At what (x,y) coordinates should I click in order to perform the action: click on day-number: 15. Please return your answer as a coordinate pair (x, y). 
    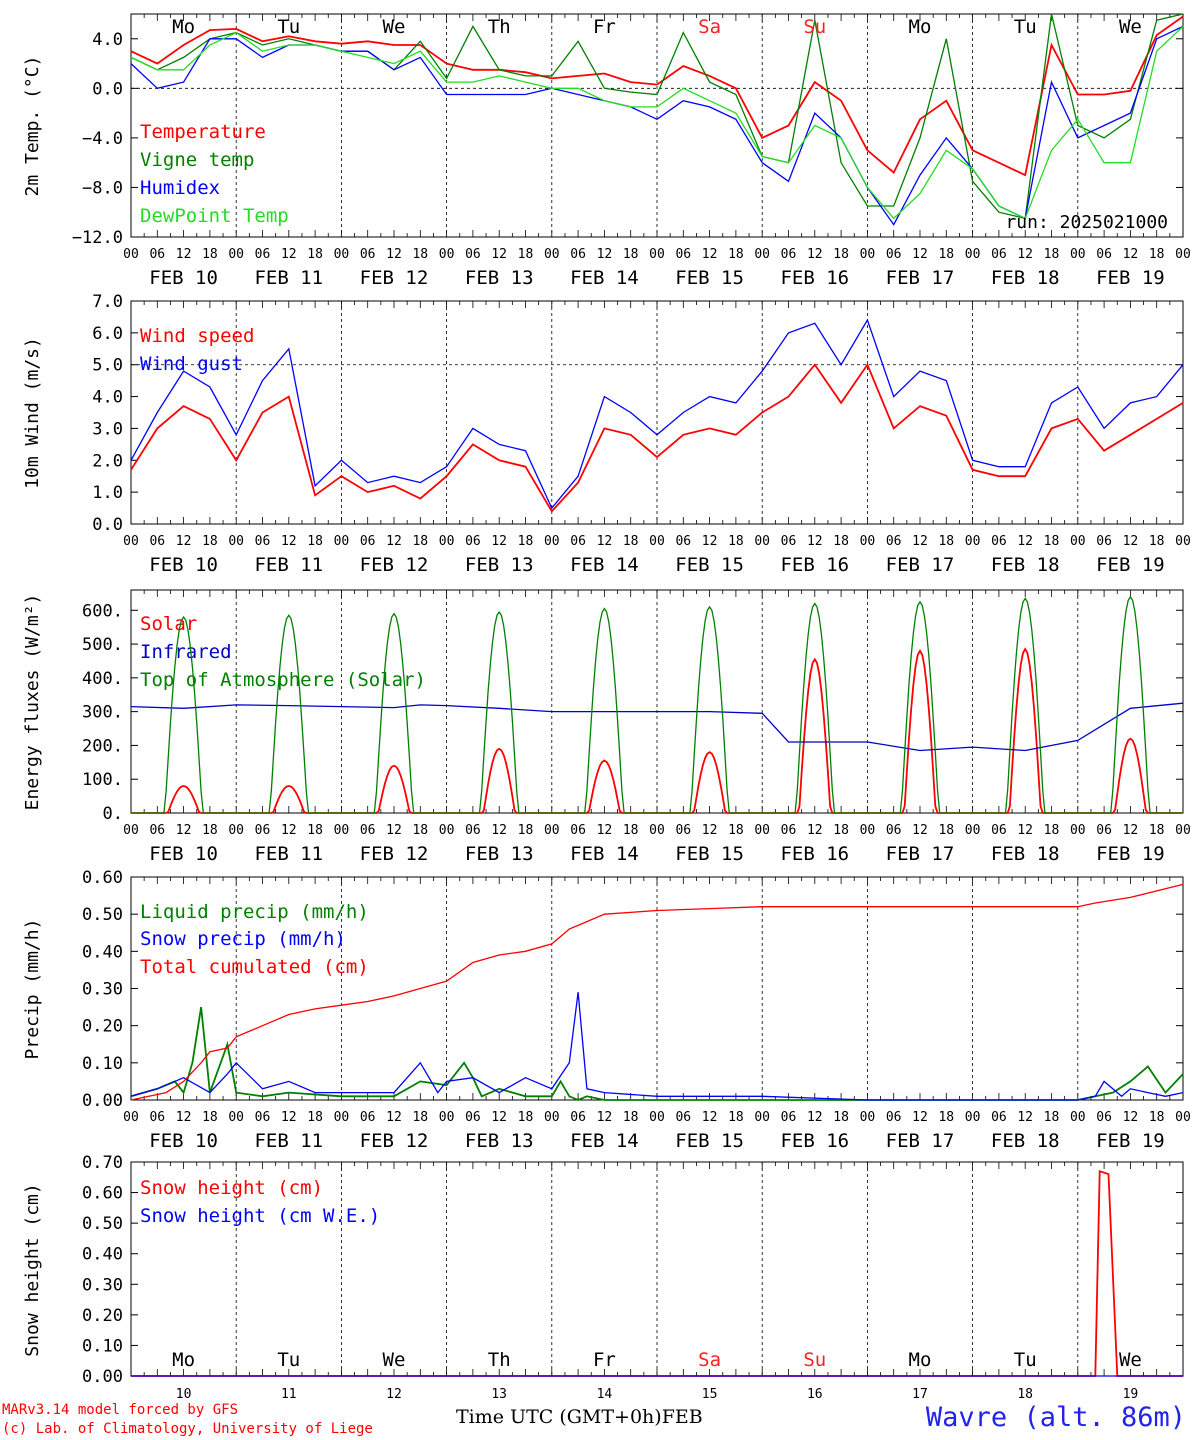
    Looking at the image, I should click on (710, 1394).